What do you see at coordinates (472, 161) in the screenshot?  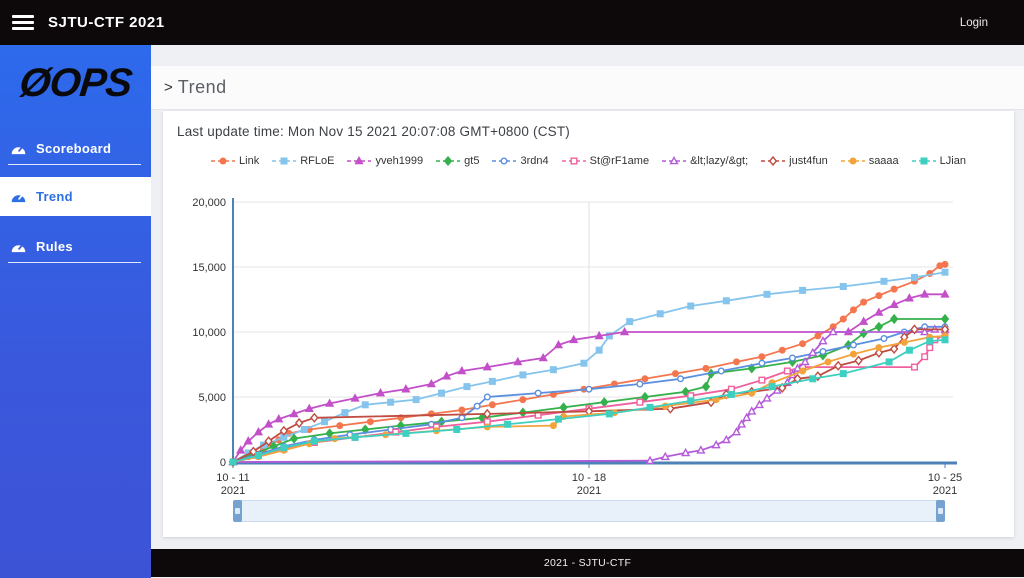 I see `legend-label: gt5` at bounding box center [472, 161].